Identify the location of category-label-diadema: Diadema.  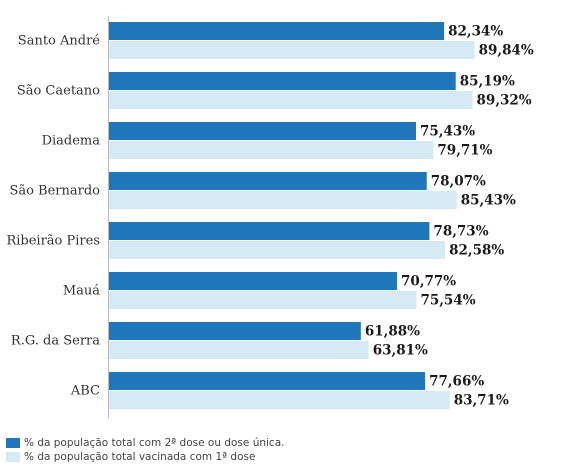
(71, 141).